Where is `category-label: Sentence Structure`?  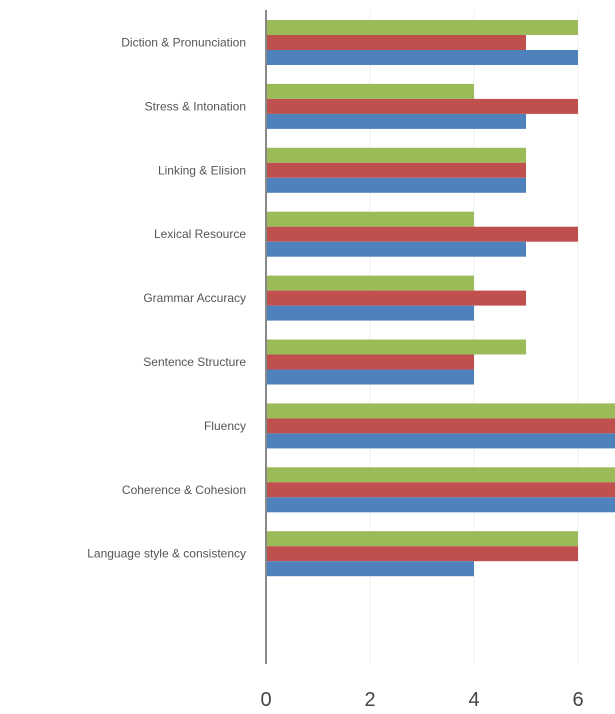
category-label: Sentence Structure is located at coordinates (194, 362).